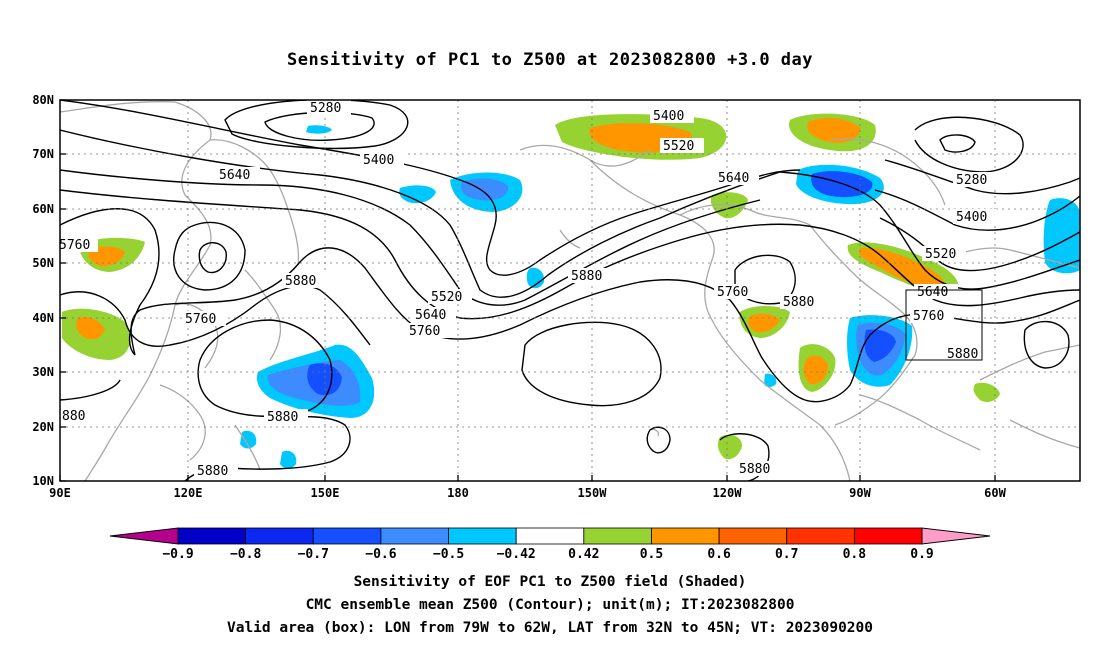  Describe the element at coordinates (921, 554) in the screenshot. I see `colorbar-label: 0.9` at that location.